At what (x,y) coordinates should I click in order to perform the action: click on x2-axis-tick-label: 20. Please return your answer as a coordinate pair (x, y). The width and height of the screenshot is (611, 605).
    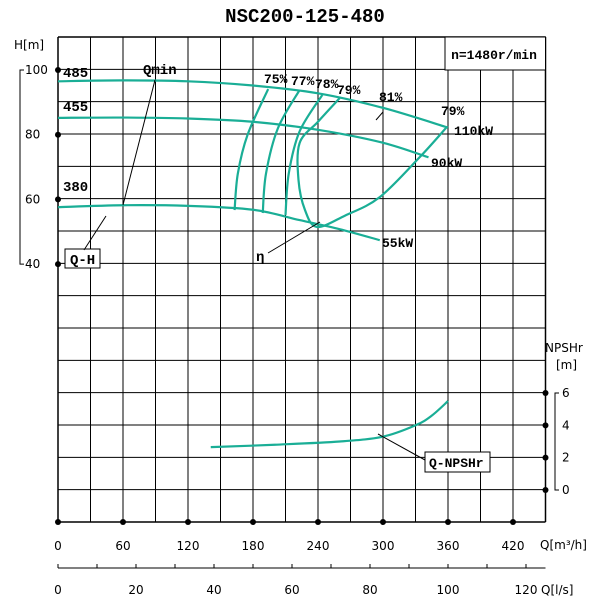
    Looking at the image, I should click on (135, 590).